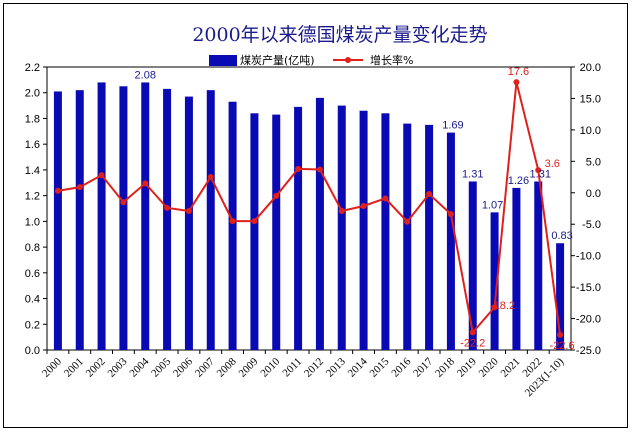 The image size is (633, 433). Describe the element at coordinates (494, 307) in the screenshot. I see `growth-rate-point-2020` at that location.